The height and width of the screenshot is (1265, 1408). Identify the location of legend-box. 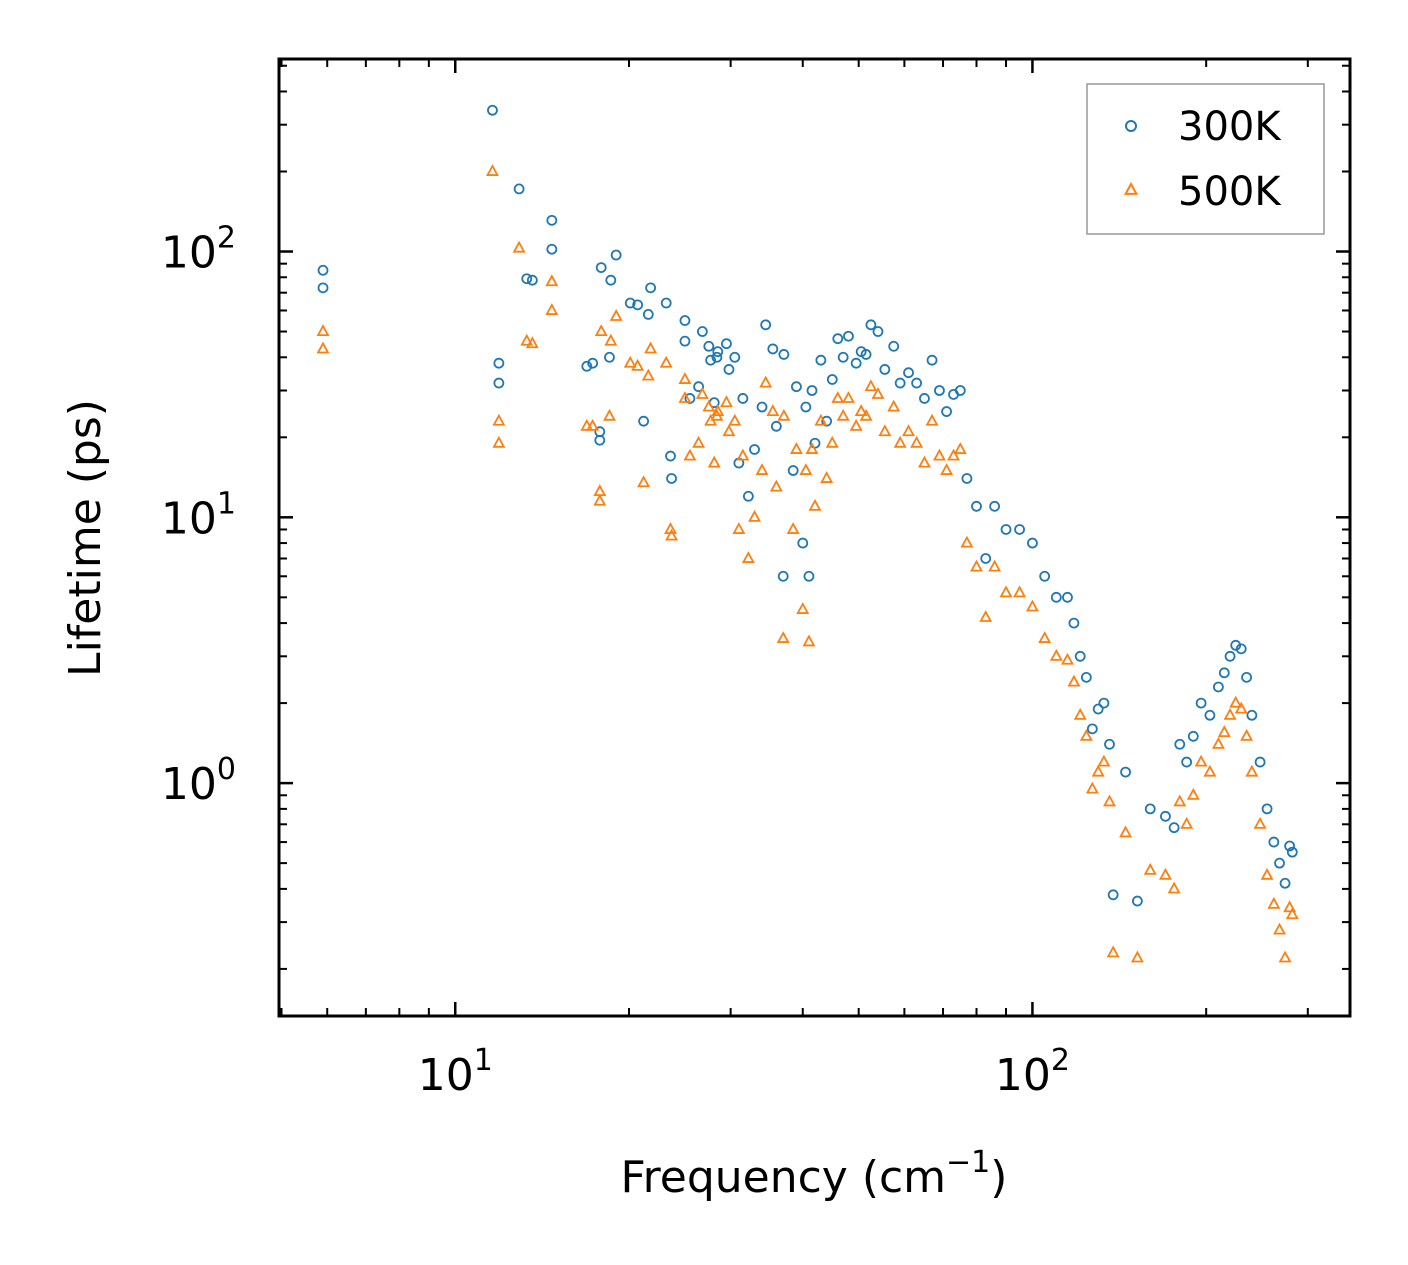
(1205, 159).